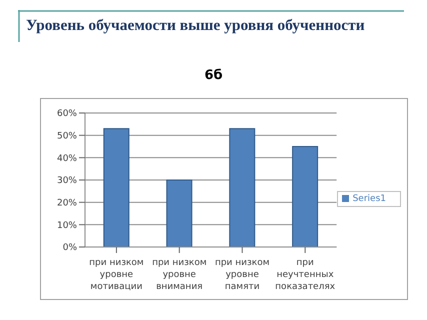  I want to click on x-tick-label: при неучтенных показателях, so click(305, 275).